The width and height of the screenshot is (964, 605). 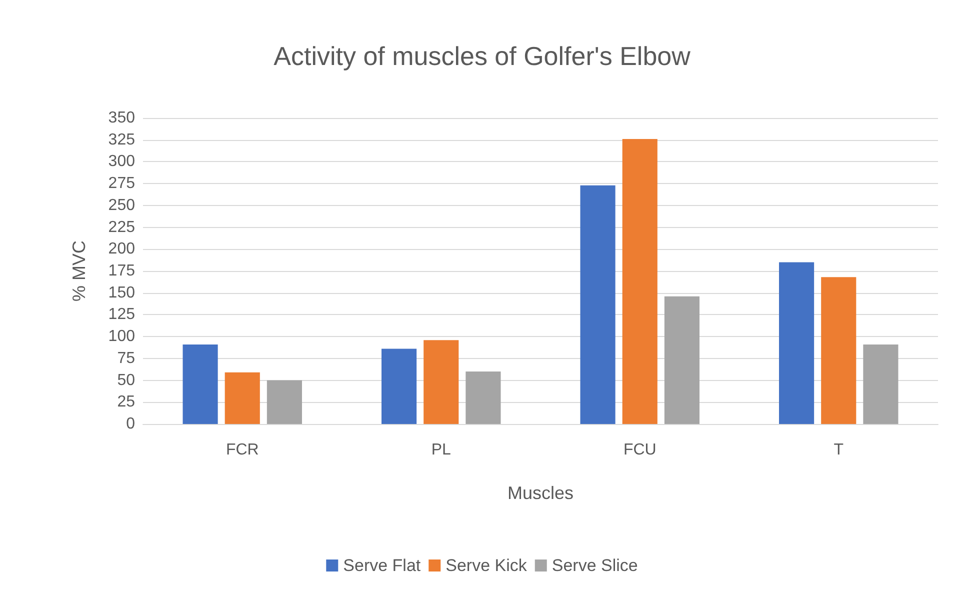 I want to click on y-tick-label: 50, so click(x=126, y=380).